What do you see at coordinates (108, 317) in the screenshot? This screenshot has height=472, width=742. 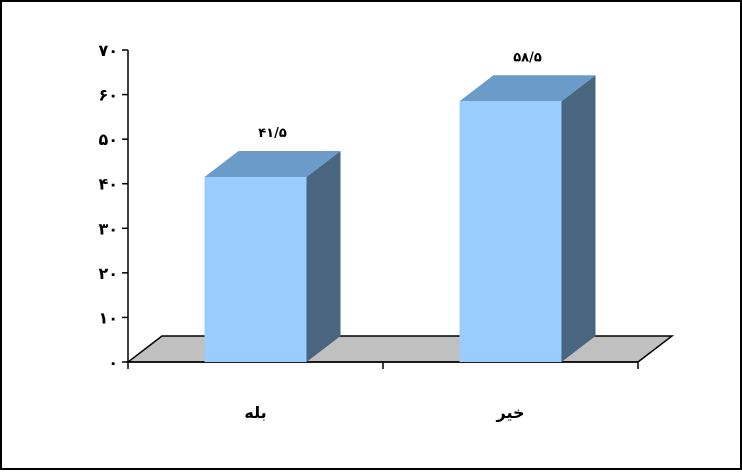 I see `y-tick-label: ۱۰` at bounding box center [108, 317].